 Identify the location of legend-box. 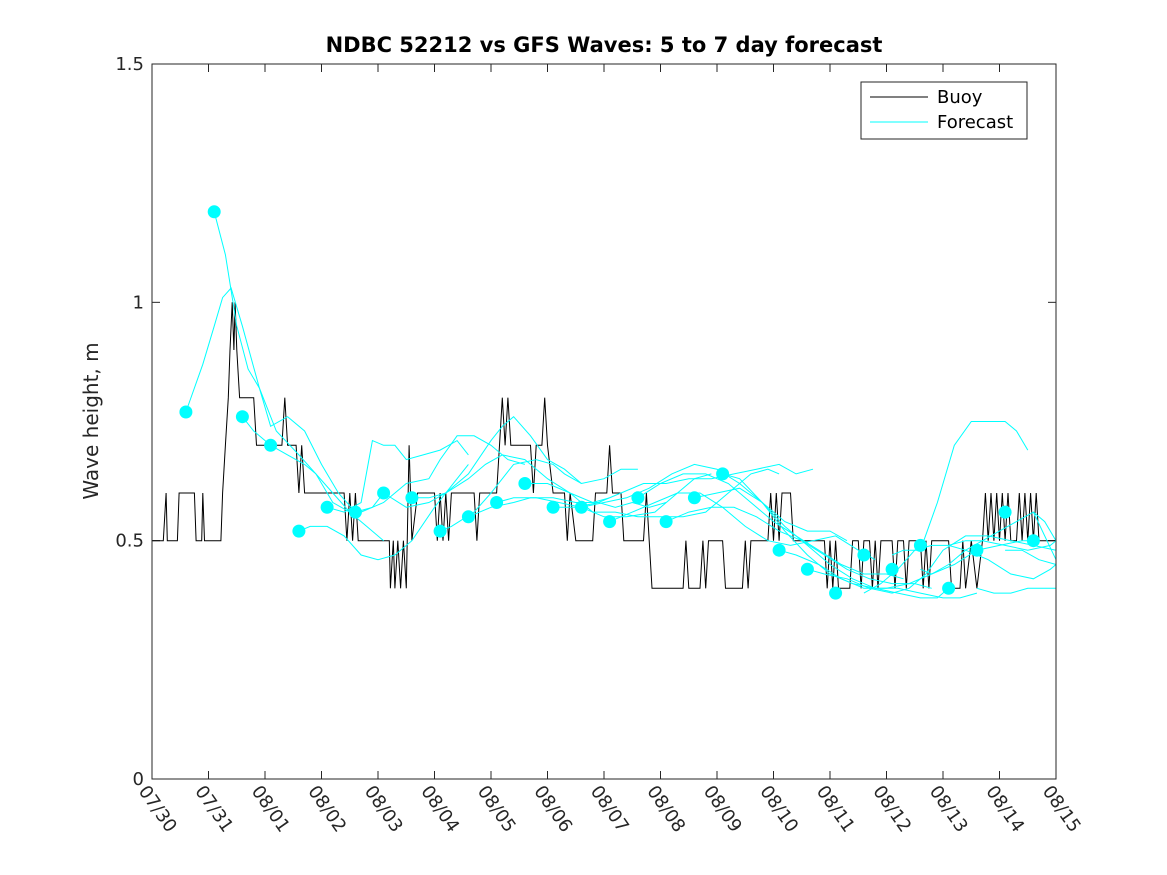
(944, 110).